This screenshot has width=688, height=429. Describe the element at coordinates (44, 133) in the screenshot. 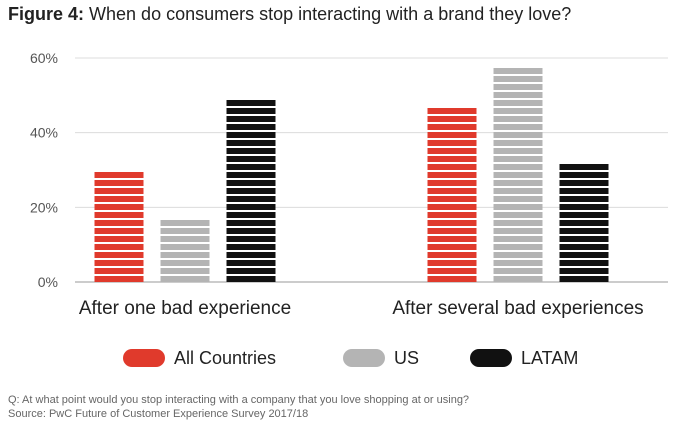

I see `y-tick-label: 40%` at that location.